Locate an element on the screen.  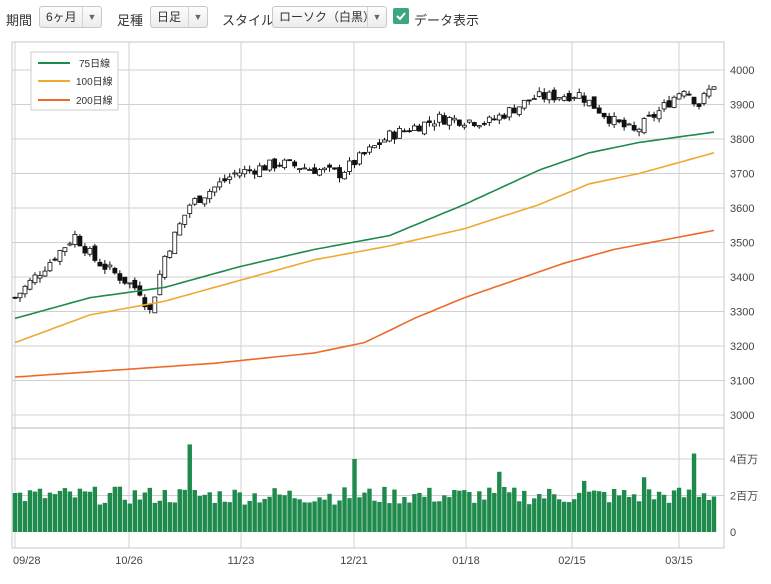
price-tick-label: 3100 is located at coordinates (742, 382).